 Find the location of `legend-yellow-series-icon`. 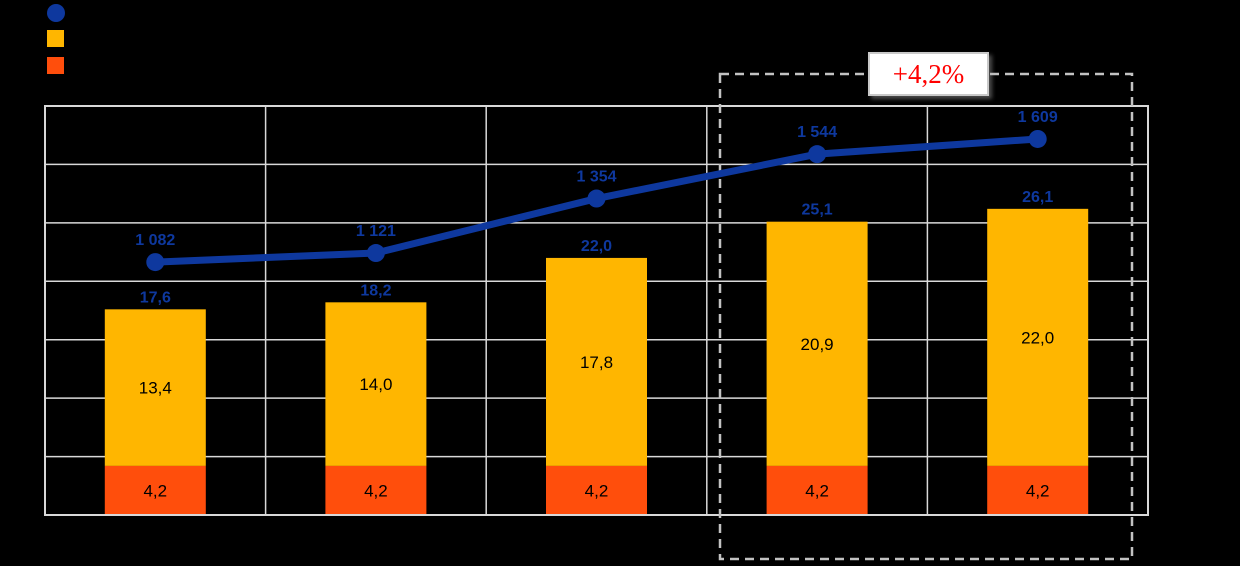

legend-yellow-series-icon is located at coordinates (55, 38).